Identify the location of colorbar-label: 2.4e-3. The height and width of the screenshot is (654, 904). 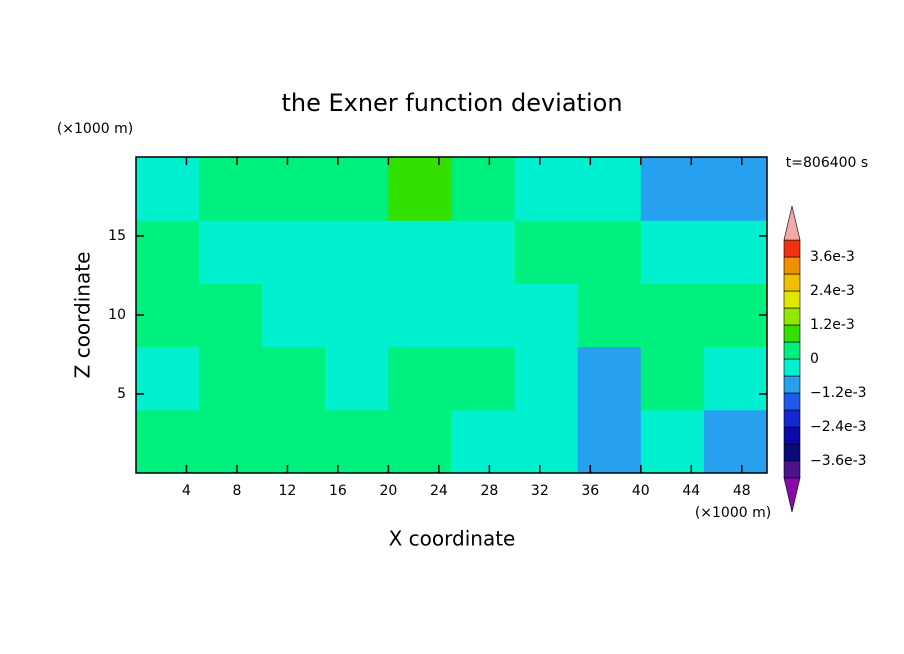
(832, 291).